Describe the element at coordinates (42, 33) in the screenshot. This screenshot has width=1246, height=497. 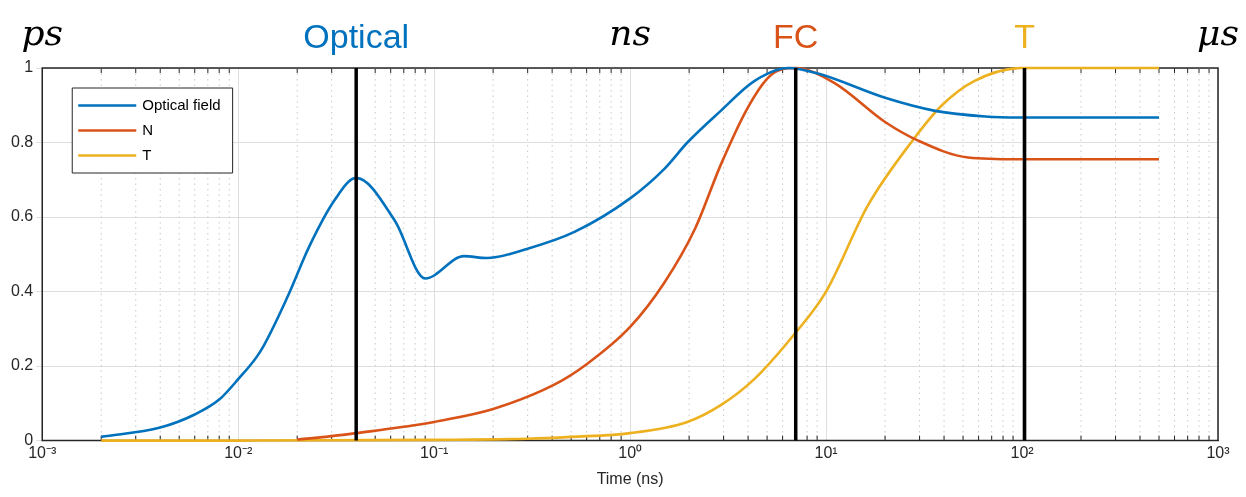
I see `text: ps` at that location.